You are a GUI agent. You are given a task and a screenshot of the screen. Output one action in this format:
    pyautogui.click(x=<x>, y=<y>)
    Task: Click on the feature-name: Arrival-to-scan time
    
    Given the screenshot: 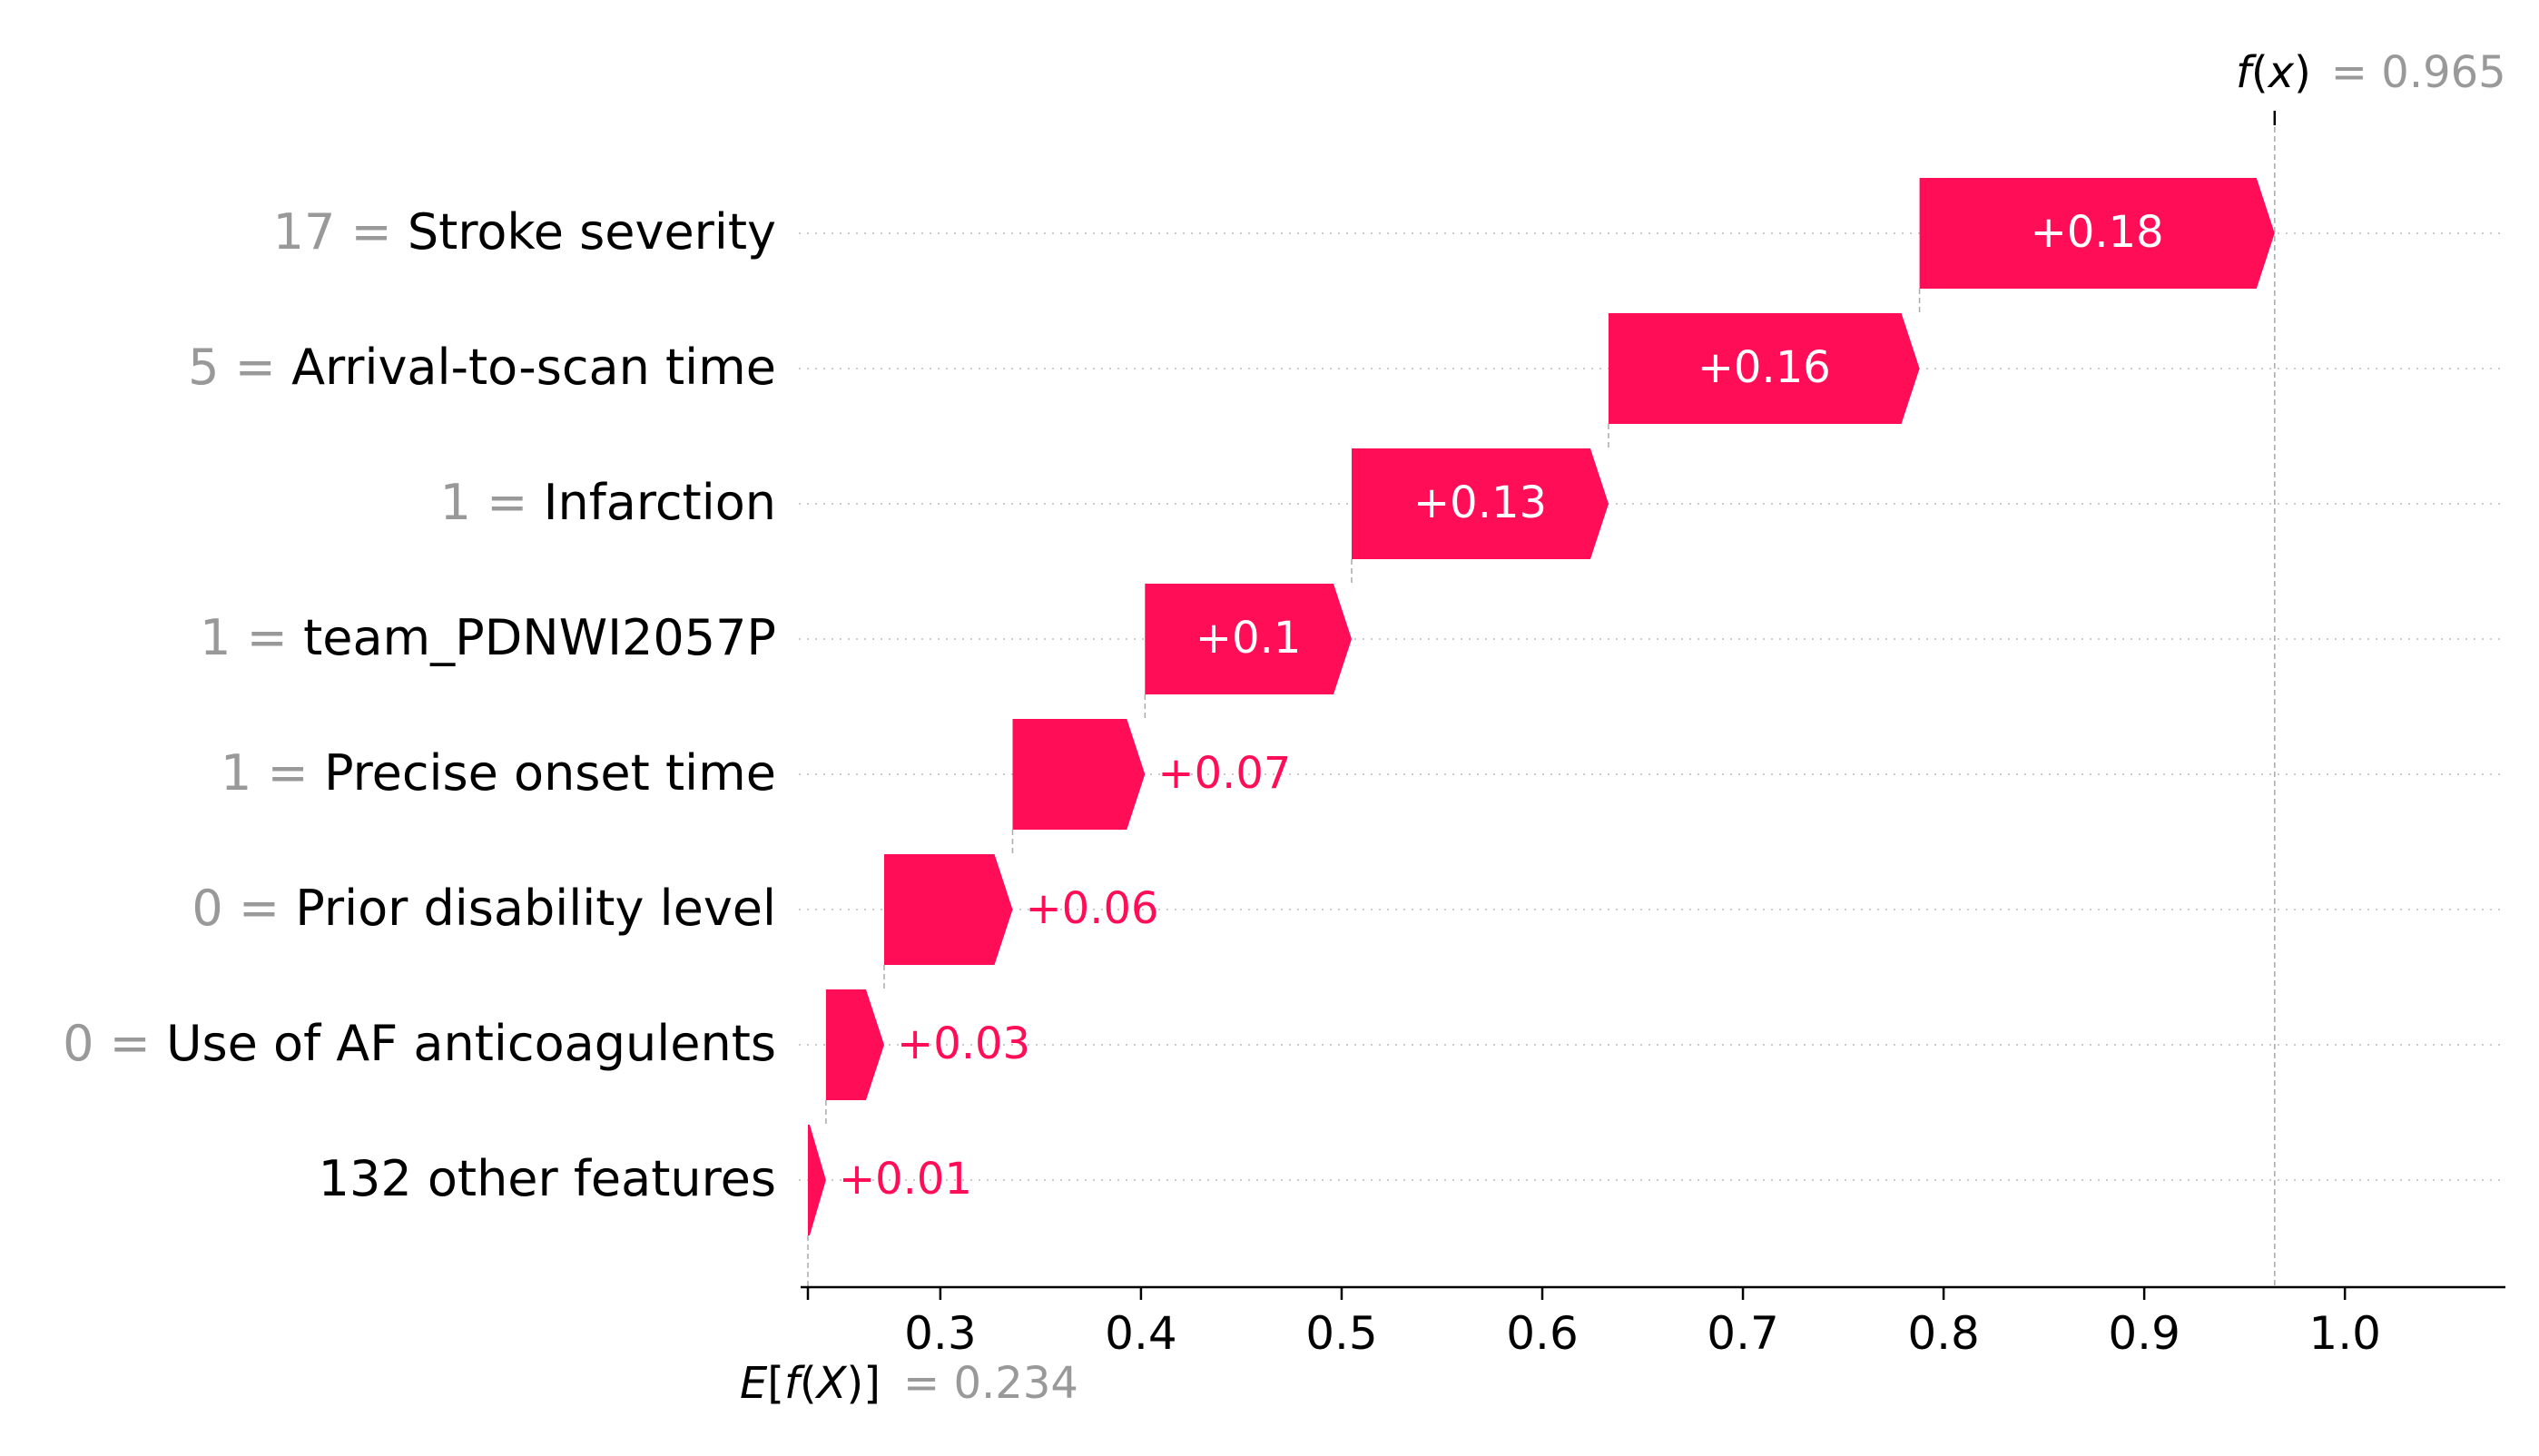 What is the action you would take?
    pyautogui.click(x=533, y=368)
    